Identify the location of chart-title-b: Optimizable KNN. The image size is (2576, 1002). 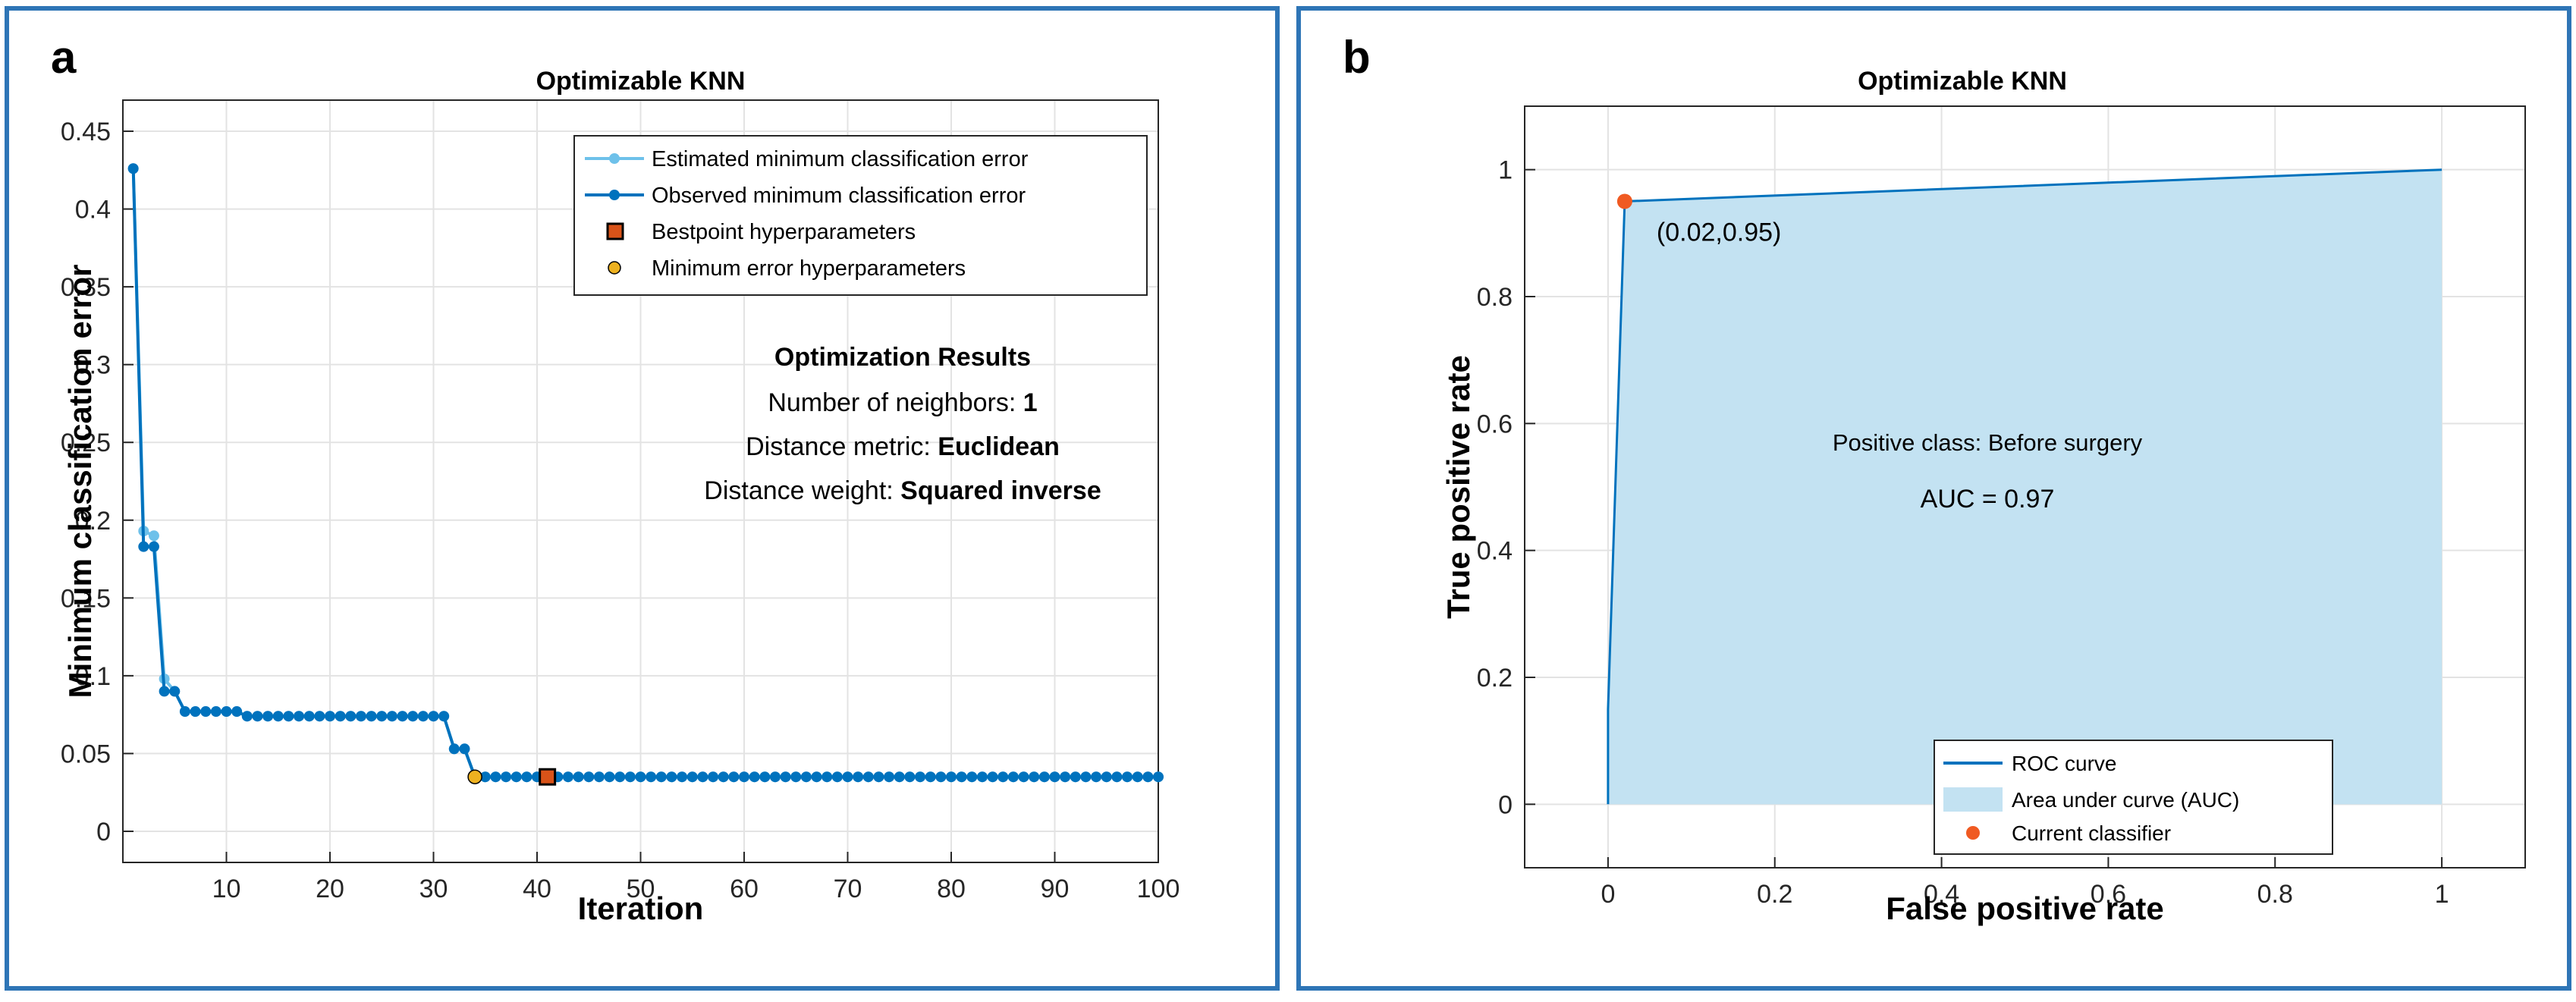
(1962, 81).